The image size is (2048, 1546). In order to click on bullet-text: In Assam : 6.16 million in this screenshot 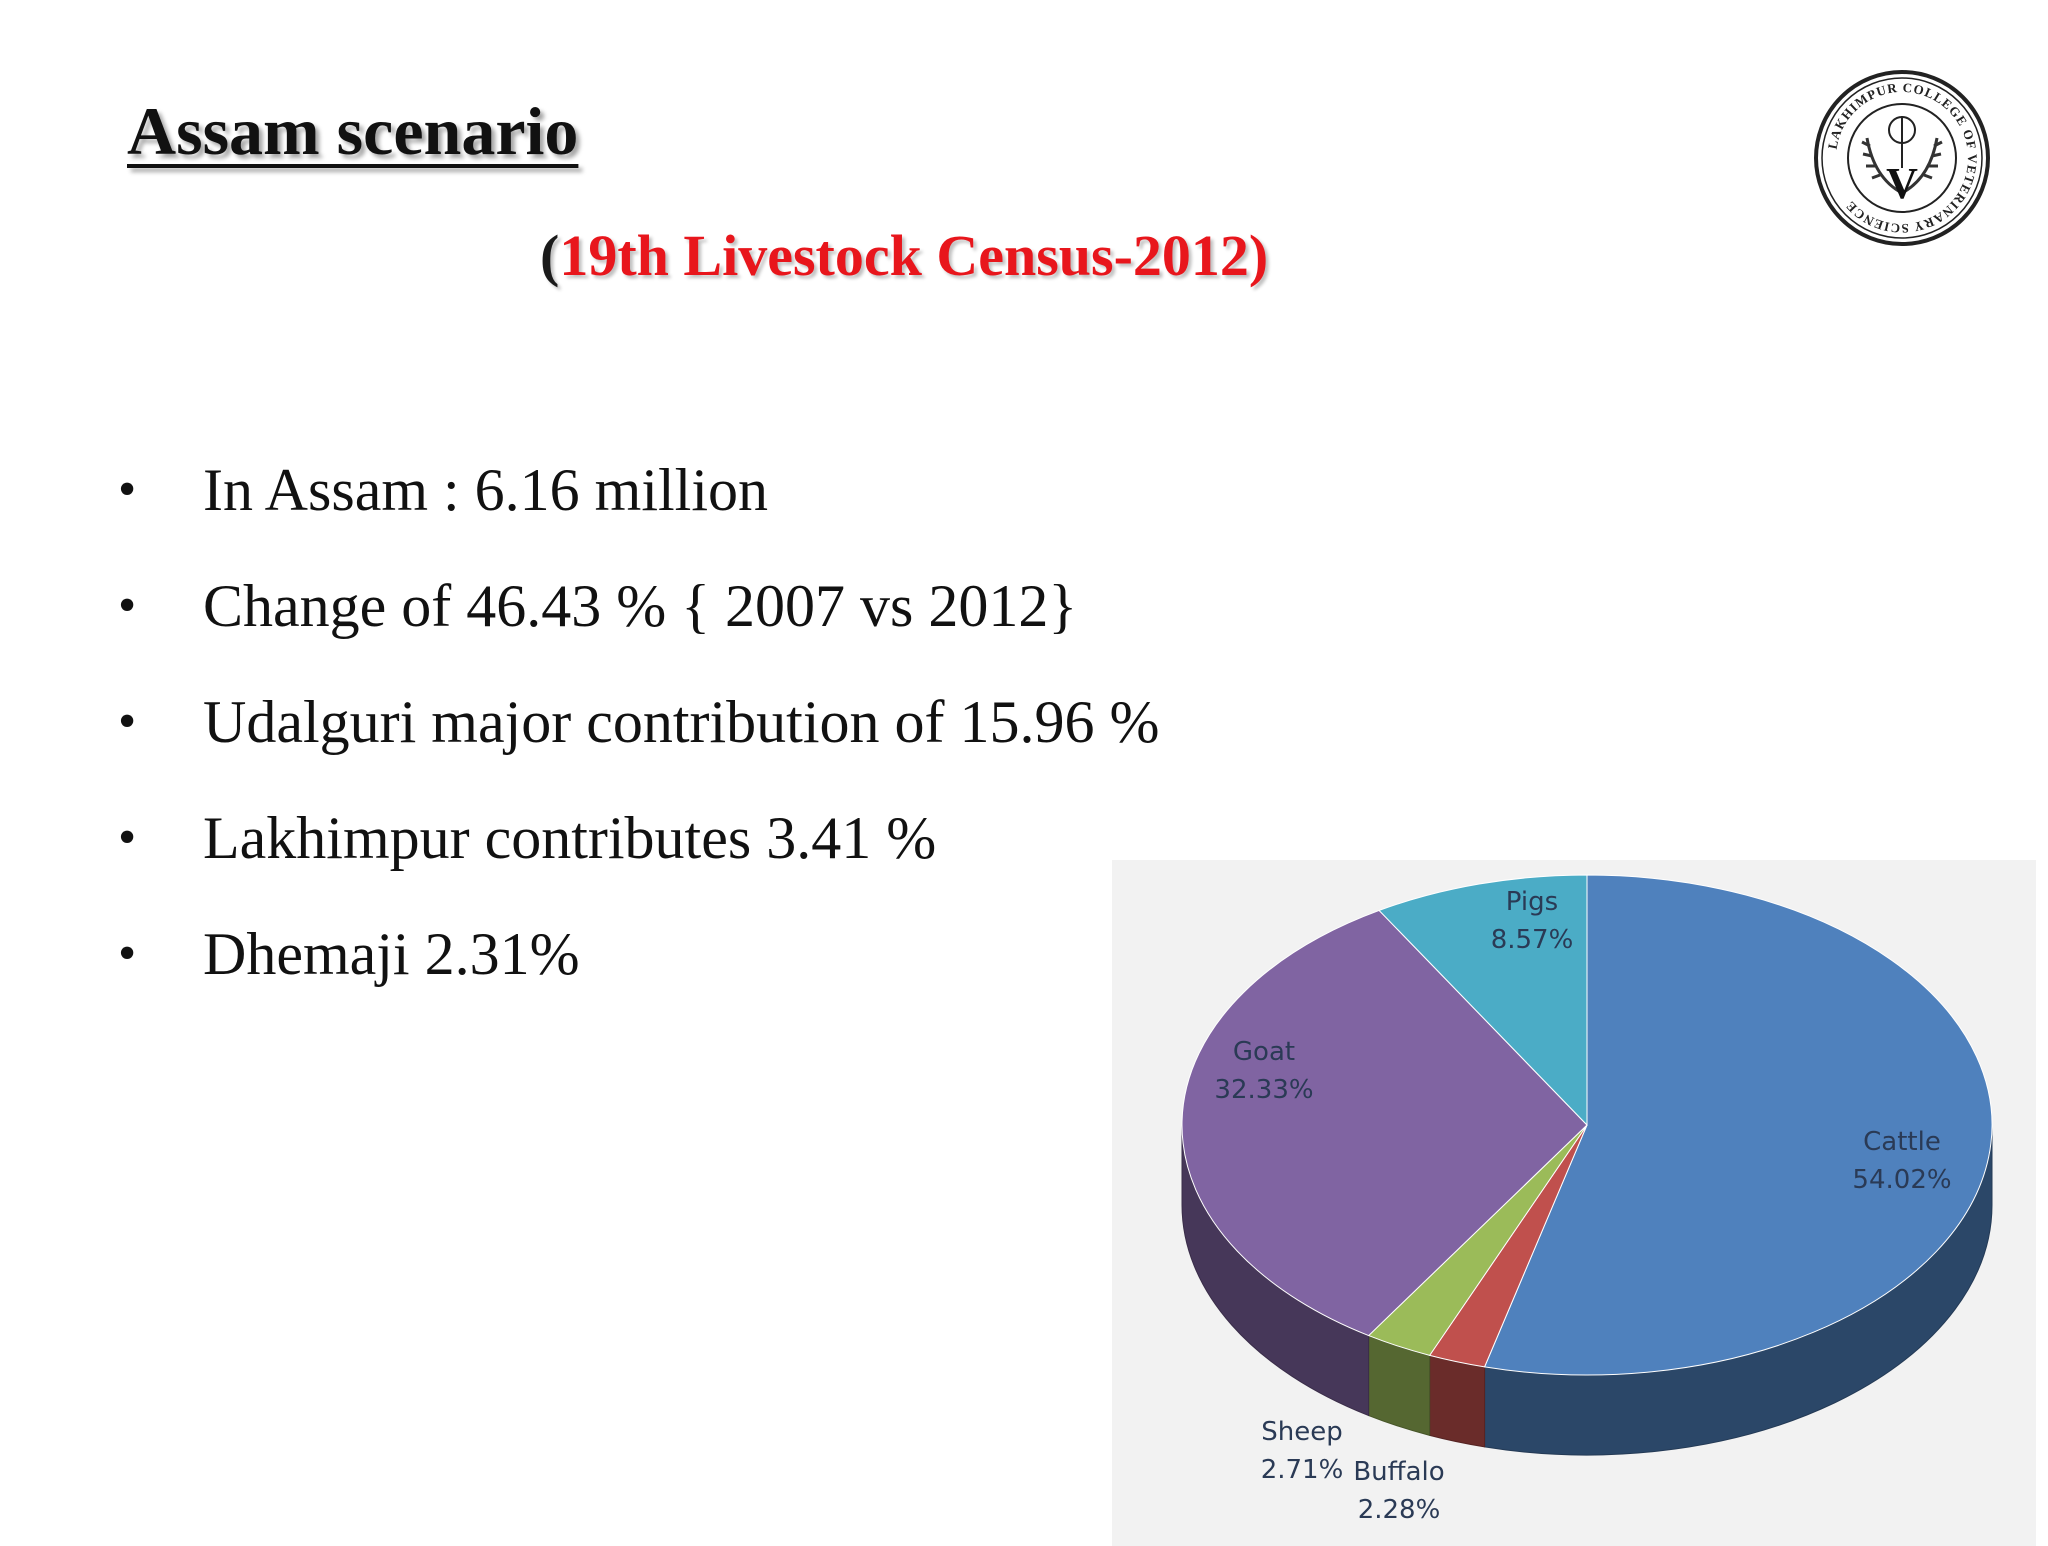, I will do `click(486, 490)`.